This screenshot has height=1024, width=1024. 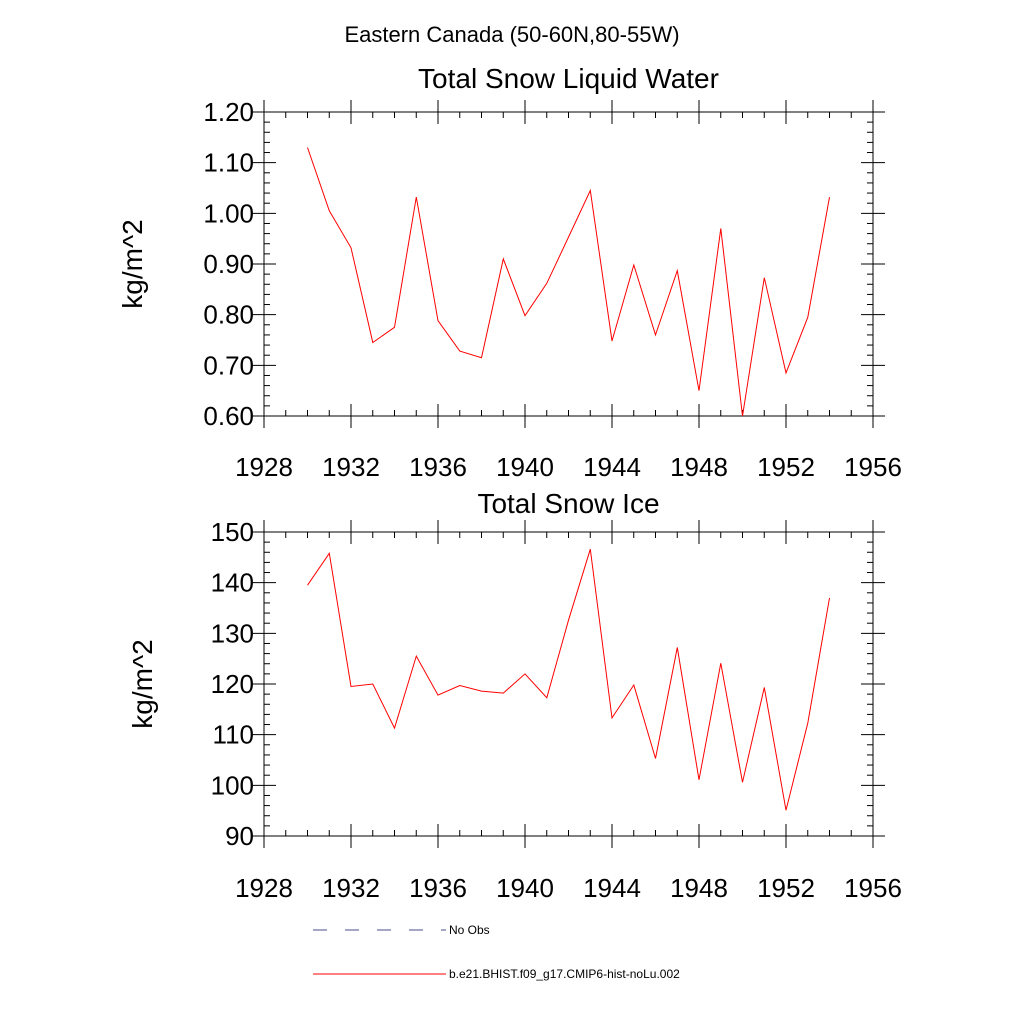 I want to click on y-tick-label: 1.10, so click(x=228, y=163).